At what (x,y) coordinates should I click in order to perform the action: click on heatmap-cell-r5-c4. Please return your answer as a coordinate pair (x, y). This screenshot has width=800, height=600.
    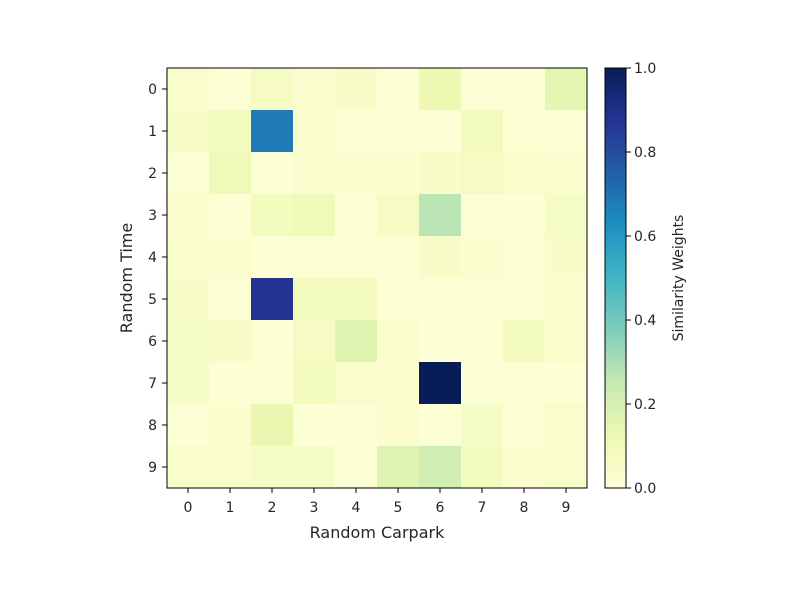
    Looking at the image, I should click on (356, 299).